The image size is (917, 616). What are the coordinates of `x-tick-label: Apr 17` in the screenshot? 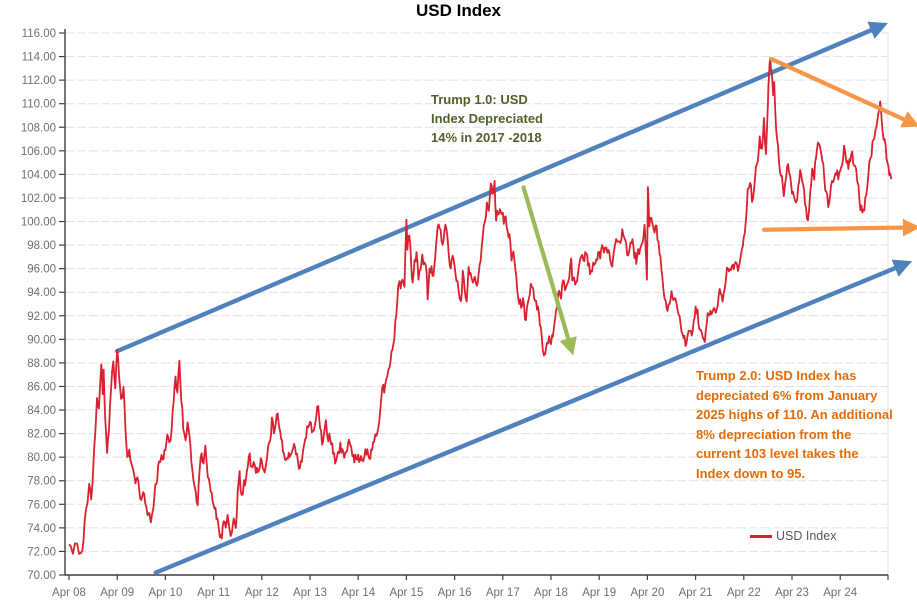 It's located at (503, 593).